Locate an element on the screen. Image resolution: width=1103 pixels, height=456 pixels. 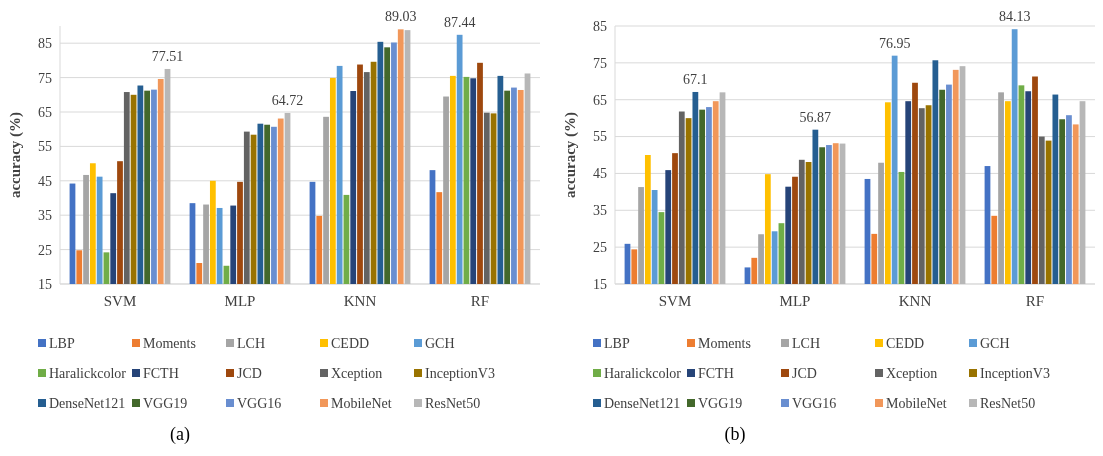
data-label: 89.03 is located at coordinates (400, 17).